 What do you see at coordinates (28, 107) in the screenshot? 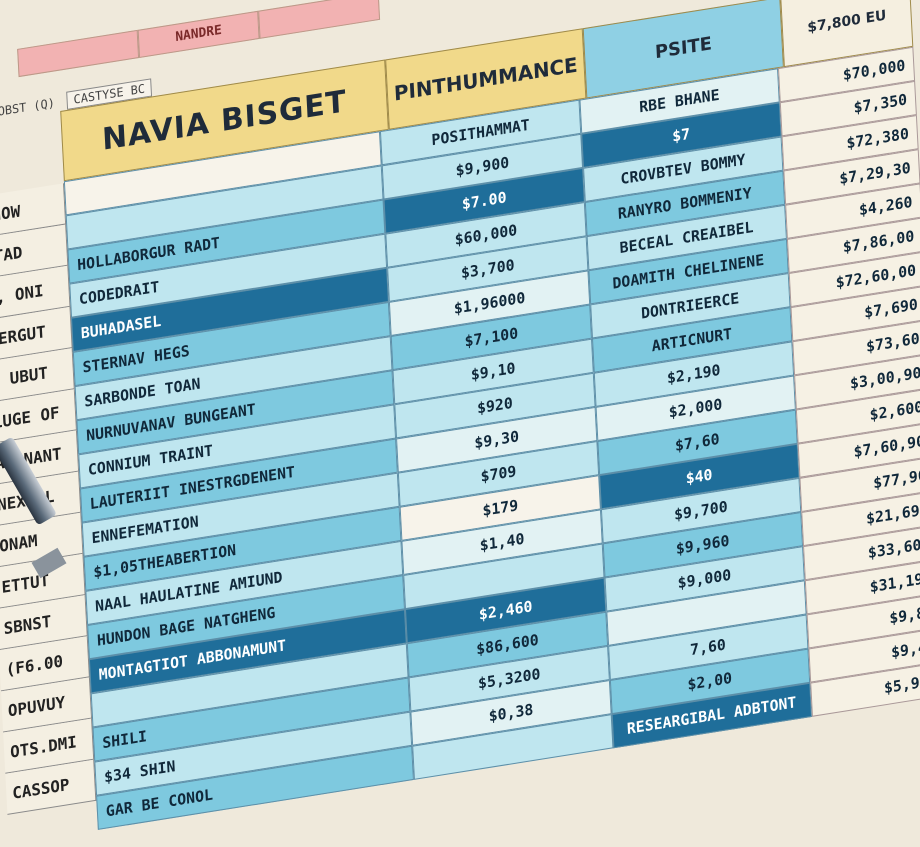
I see `search-label: NOBST (Q)` at bounding box center [28, 107].